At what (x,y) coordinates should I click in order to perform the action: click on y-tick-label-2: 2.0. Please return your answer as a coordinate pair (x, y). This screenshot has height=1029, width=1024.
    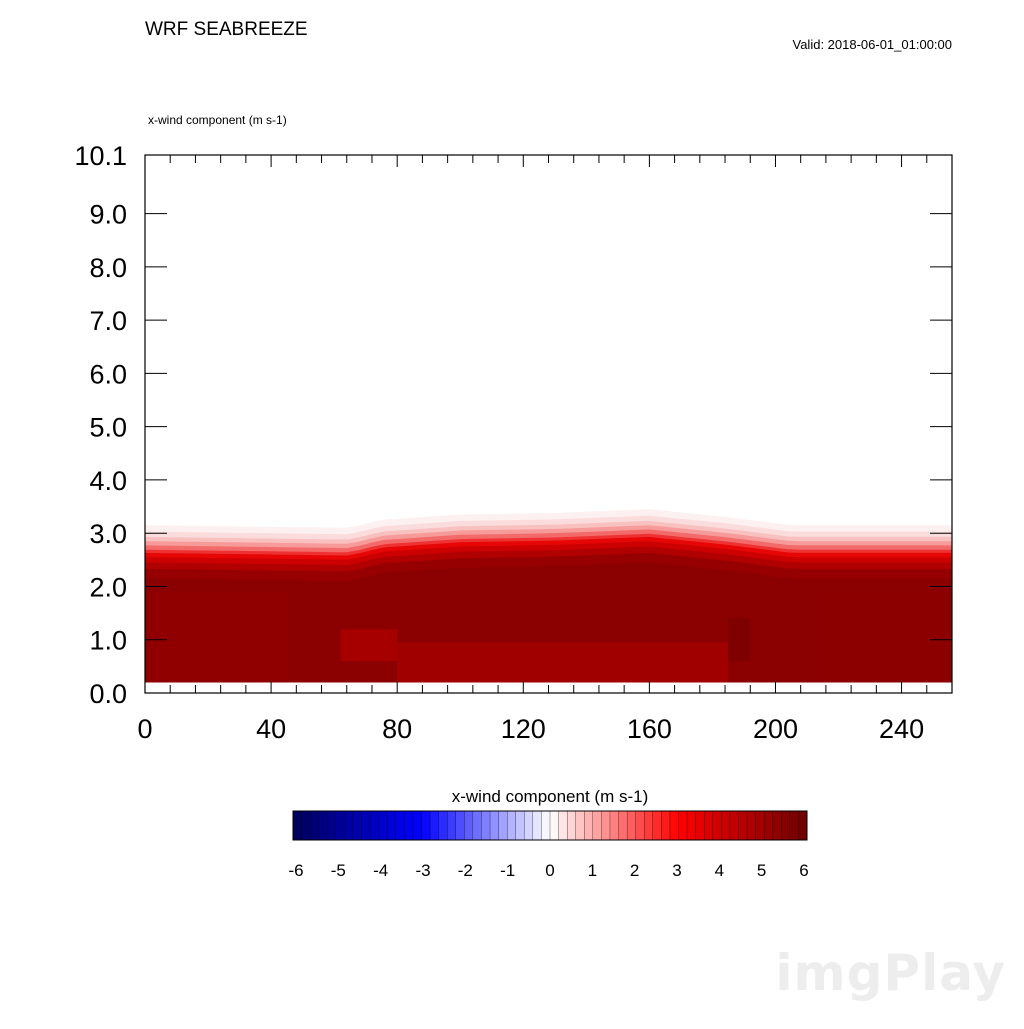
    Looking at the image, I should click on (108, 587).